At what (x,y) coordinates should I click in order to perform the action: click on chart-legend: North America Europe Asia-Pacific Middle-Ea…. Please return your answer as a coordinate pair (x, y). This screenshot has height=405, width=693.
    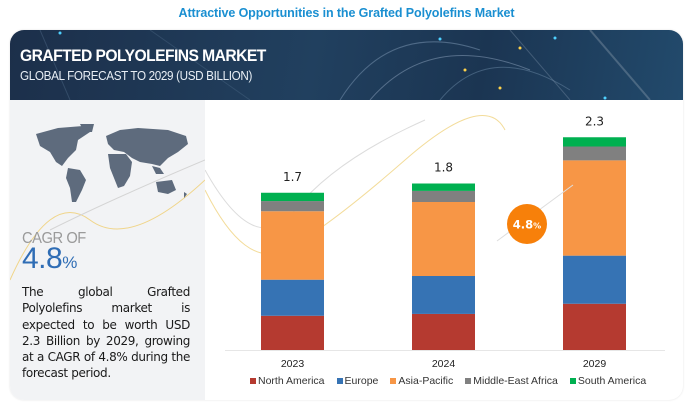
    Looking at the image, I should click on (448, 381).